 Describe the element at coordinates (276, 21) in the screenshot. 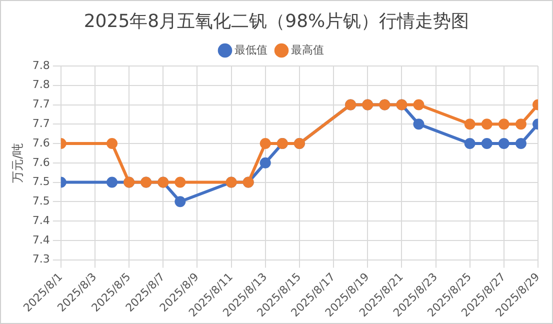

I see `chart-title: 2025年8月五氧化二钒（98%片钒）行情走势图` at that location.